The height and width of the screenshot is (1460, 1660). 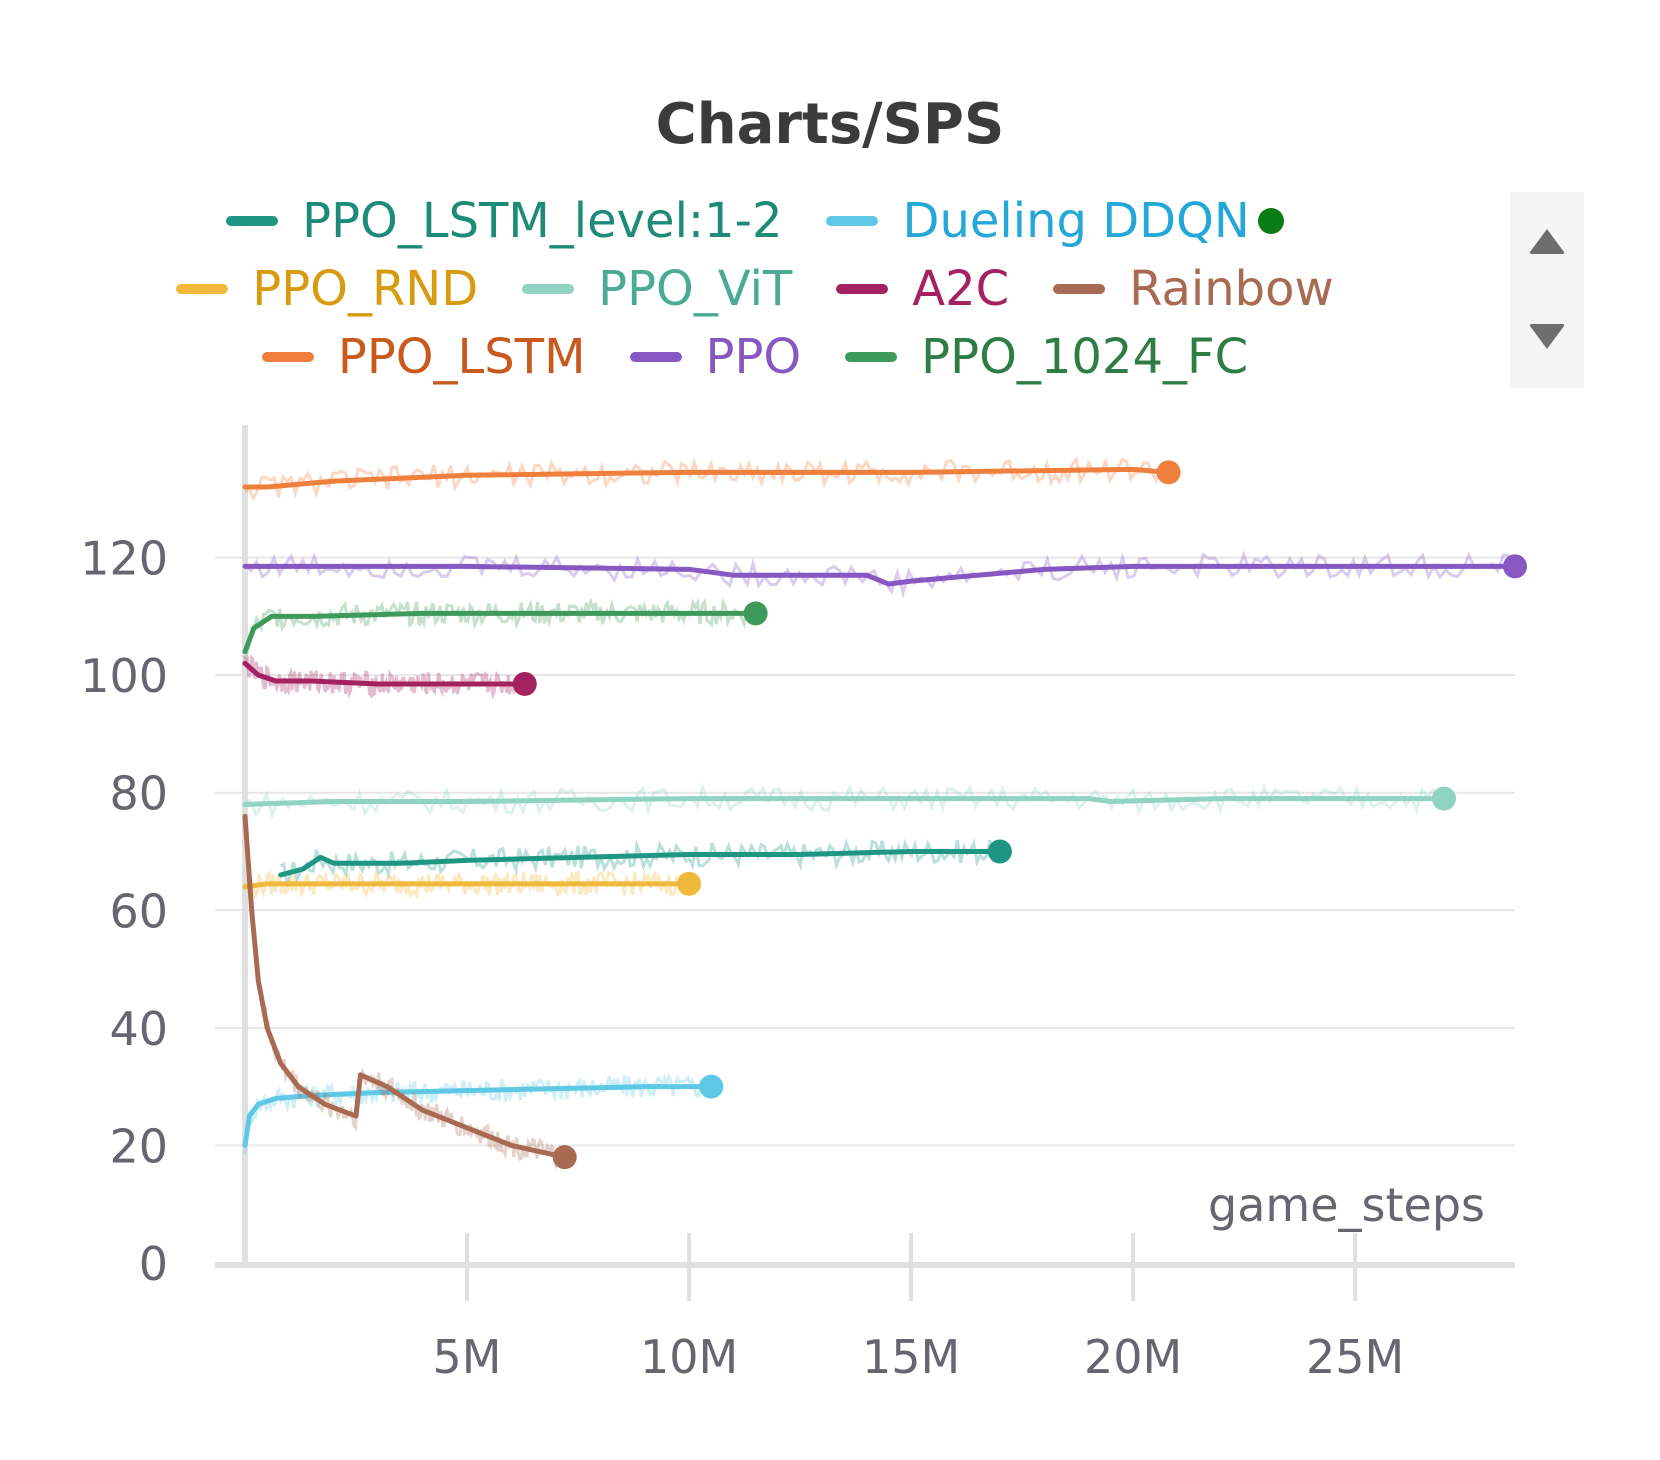 I want to click on legend-label: PPO_LSTM_level:1-2, so click(x=542, y=220).